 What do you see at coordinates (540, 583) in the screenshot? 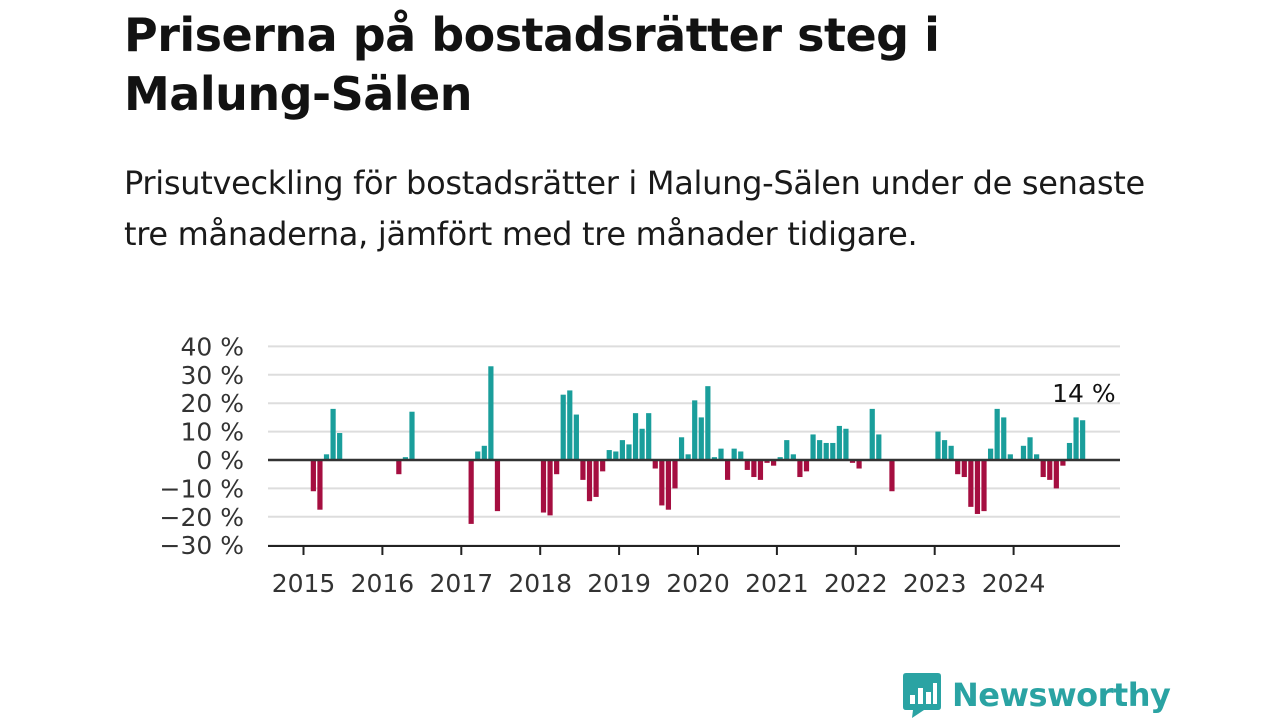
I see `x-tick-label: 2018` at bounding box center [540, 583].